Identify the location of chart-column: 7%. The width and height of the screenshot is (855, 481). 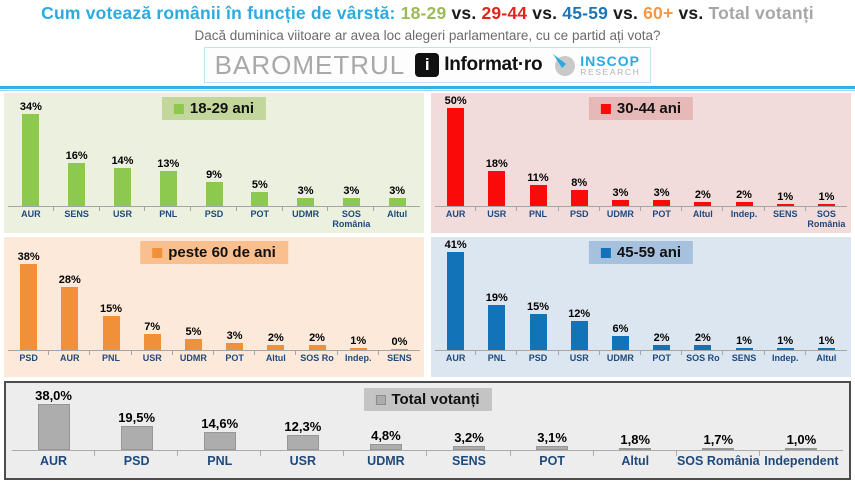
(152, 335).